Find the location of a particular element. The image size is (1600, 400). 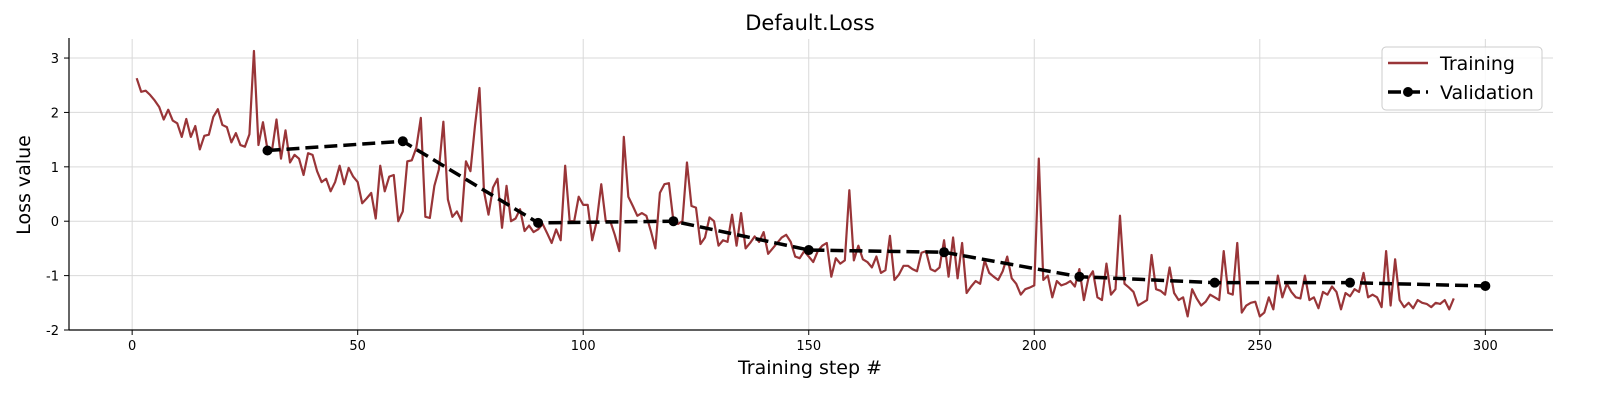

x-ticks: 0 50 100 150 200 250 300 is located at coordinates (813, 342).